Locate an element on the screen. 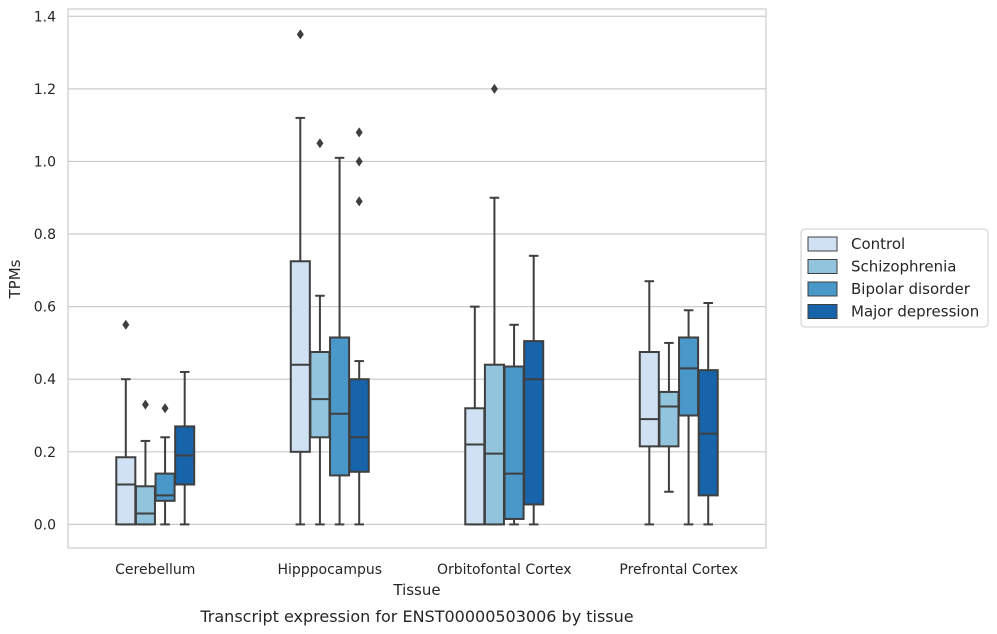 This screenshot has width=997, height=634. y-tick-label: 0.0 is located at coordinates (45, 525).